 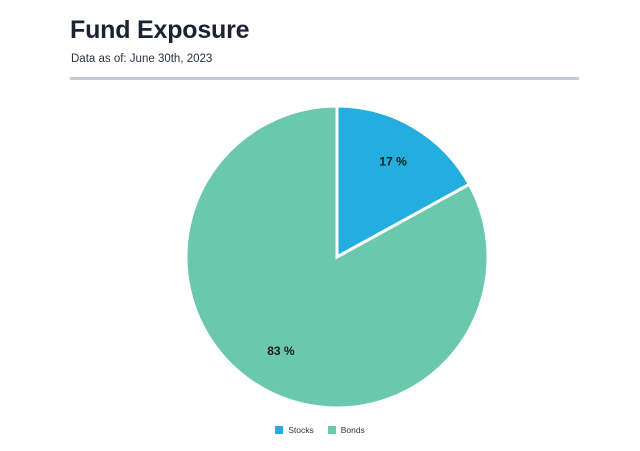 What do you see at coordinates (301, 430) in the screenshot?
I see `legend-label-stocks: Stocks` at bounding box center [301, 430].